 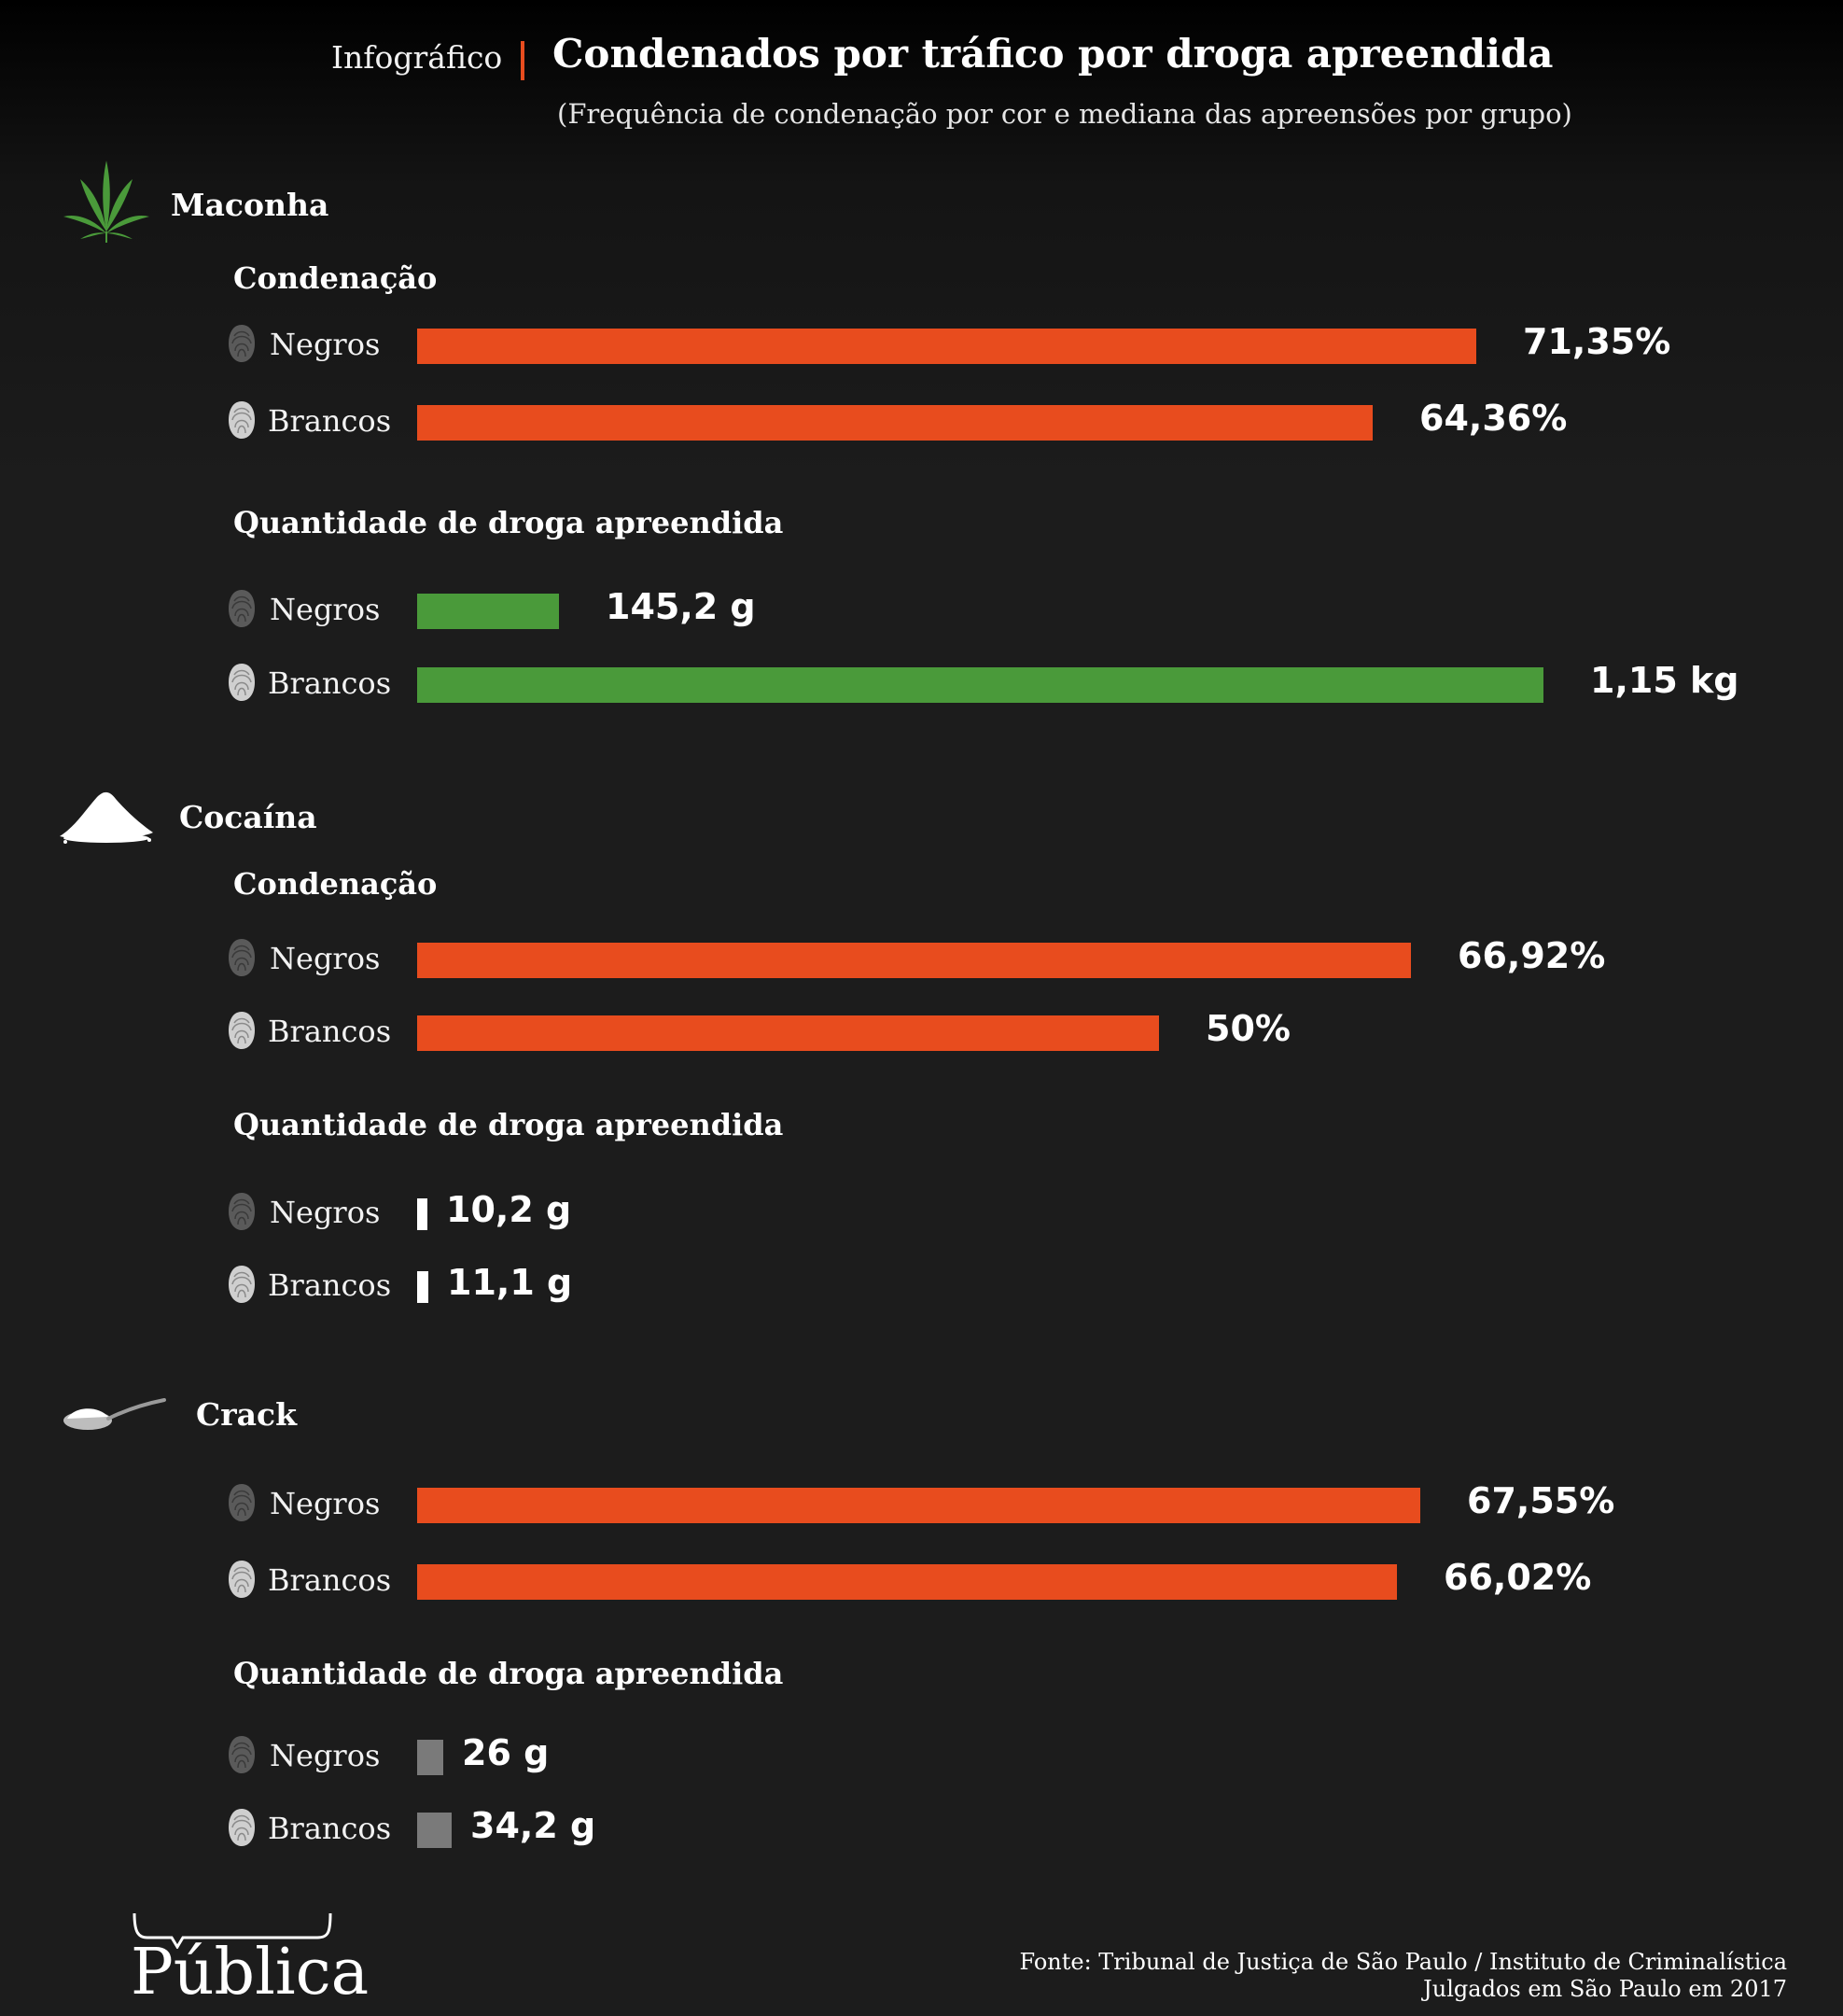 What do you see at coordinates (325, 1212) in the screenshot?
I see `group-label-3-0: Negros` at bounding box center [325, 1212].